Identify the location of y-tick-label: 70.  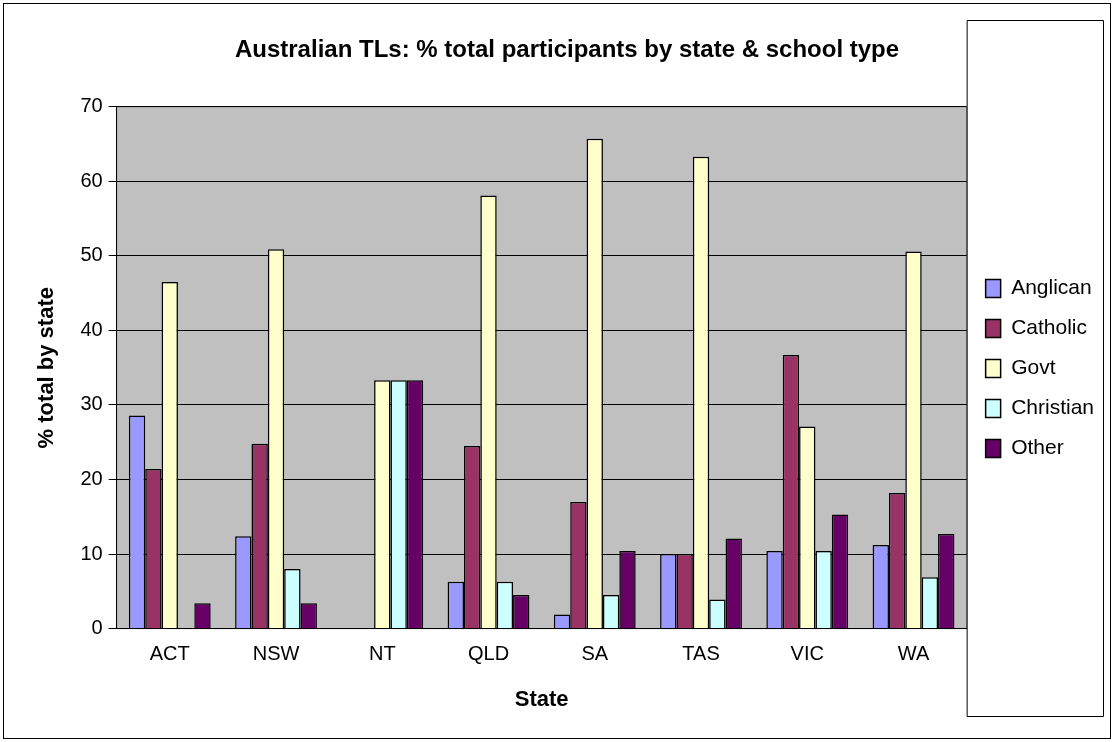
(91, 105).